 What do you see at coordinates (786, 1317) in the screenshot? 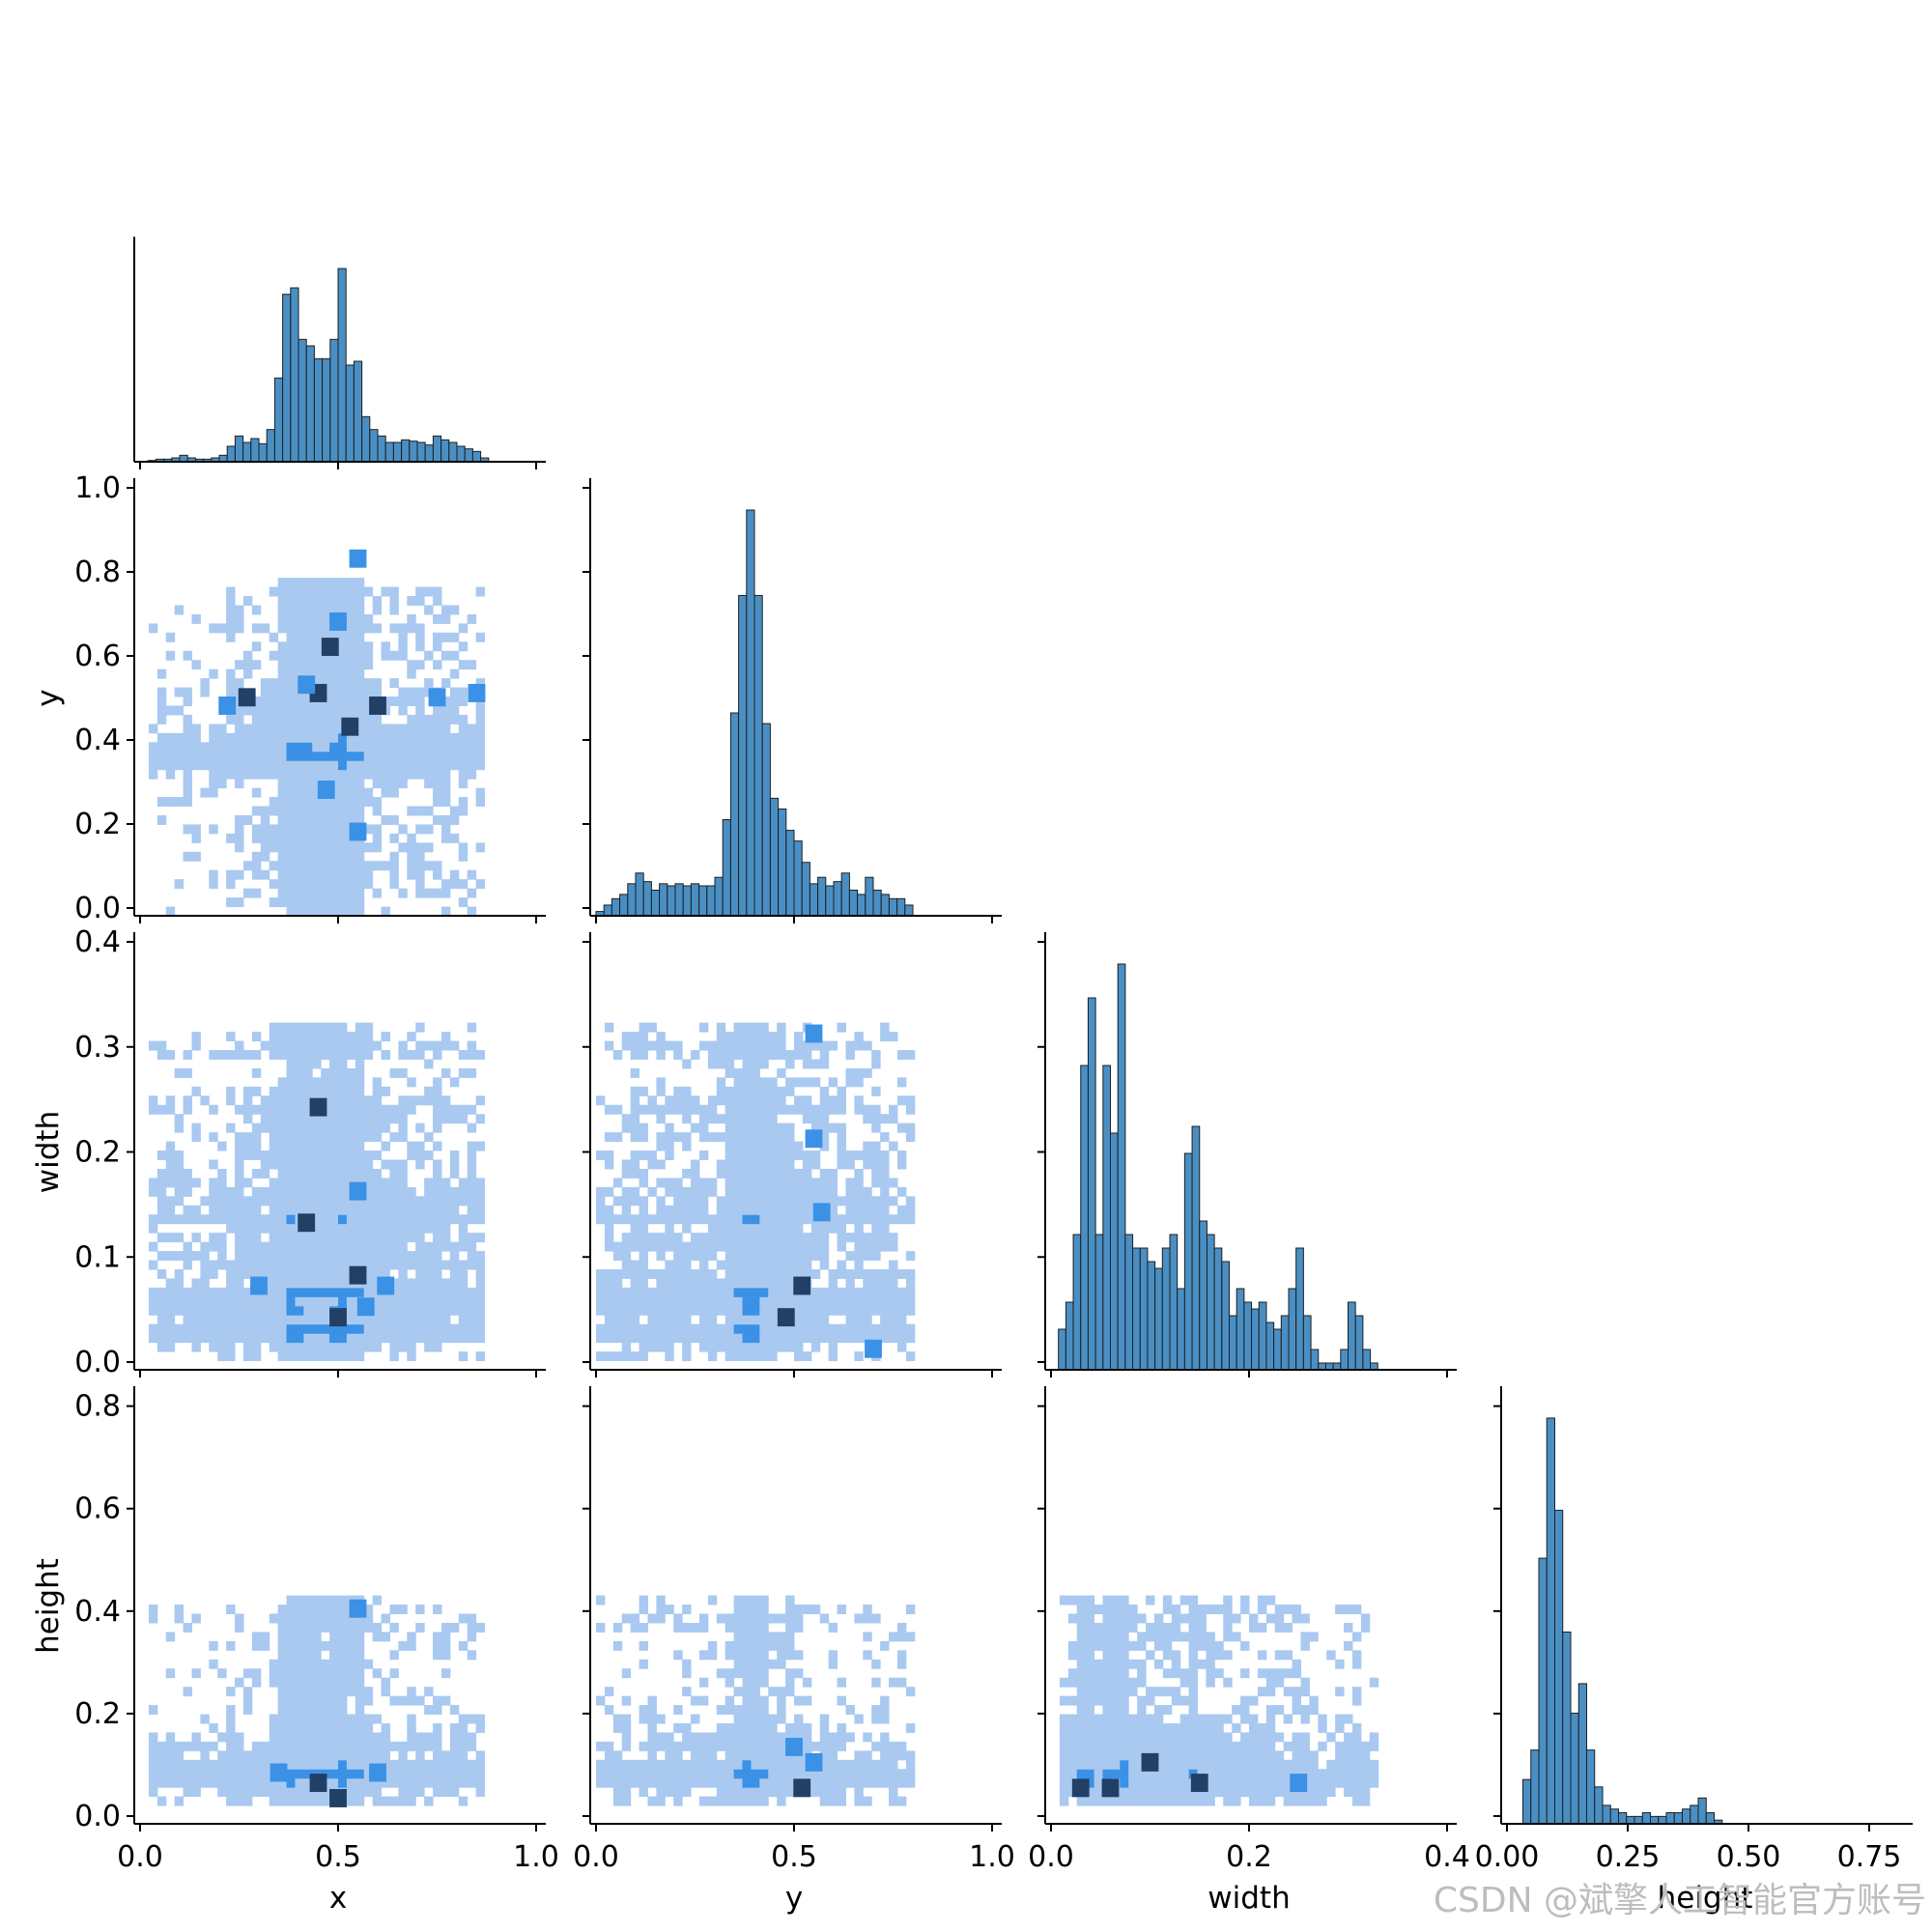
I see `heatmap-hotspot` at bounding box center [786, 1317].